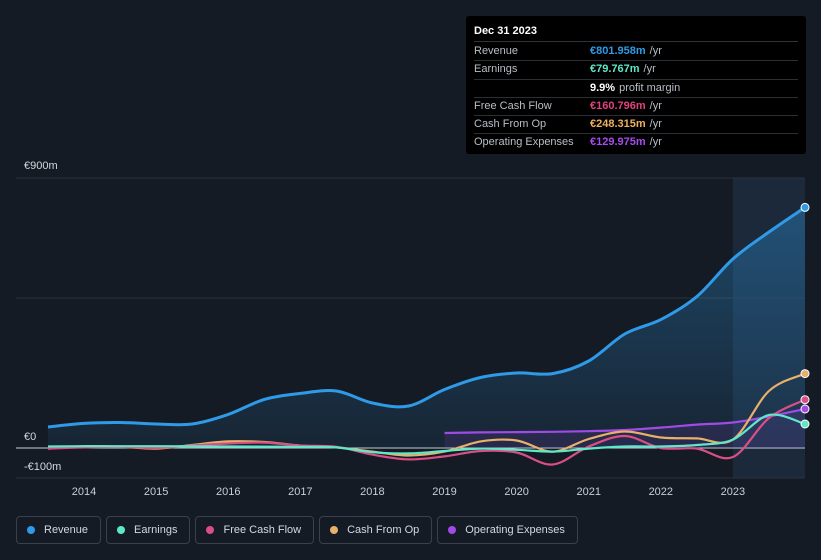 The height and width of the screenshot is (560, 821). What do you see at coordinates (805, 409) in the screenshot?
I see `operating-expenses-end-point` at bounding box center [805, 409].